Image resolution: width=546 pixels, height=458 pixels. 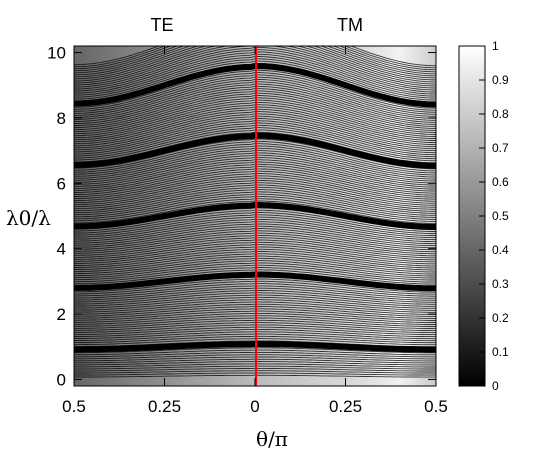 What do you see at coordinates (272, 439) in the screenshot?
I see `x-axis-title: θ/π` at bounding box center [272, 439].